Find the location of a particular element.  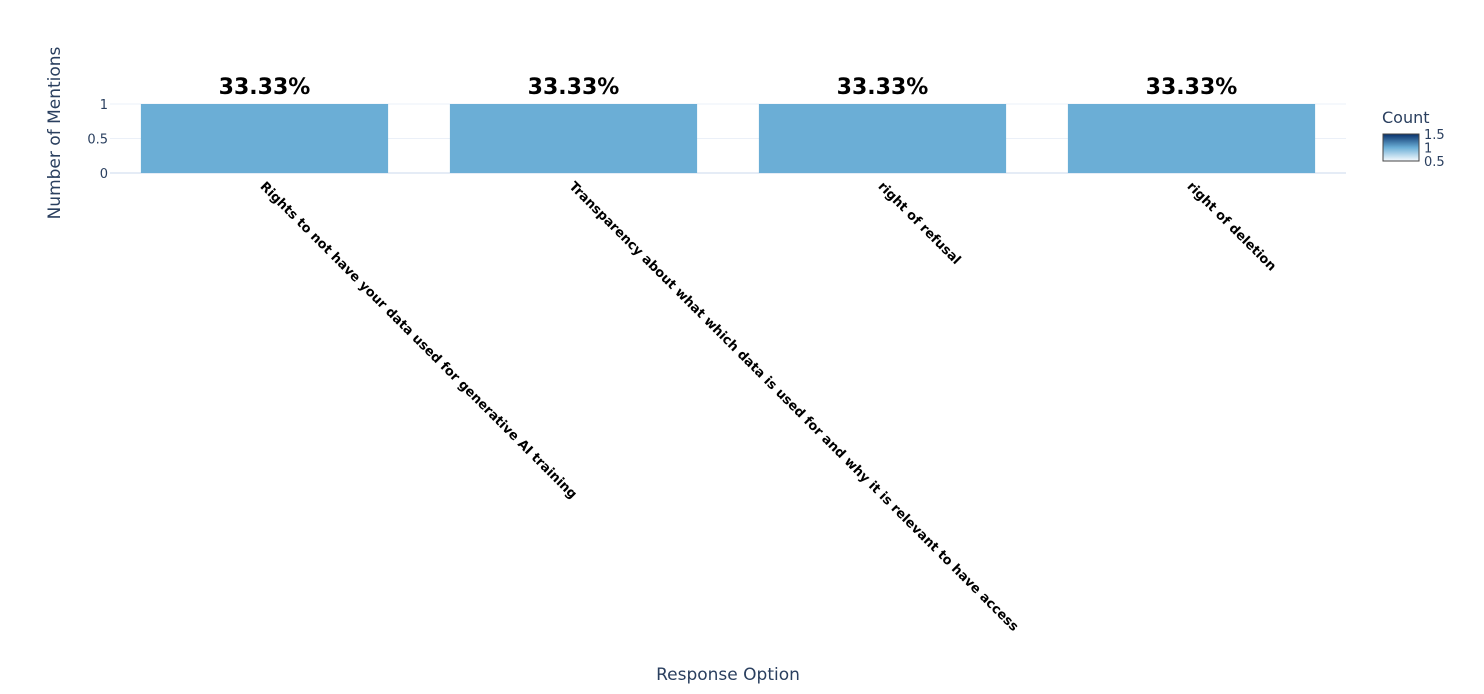

data-labels: 33.33% 33.33% 33.33% 33.33% is located at coordinates (728, 87).